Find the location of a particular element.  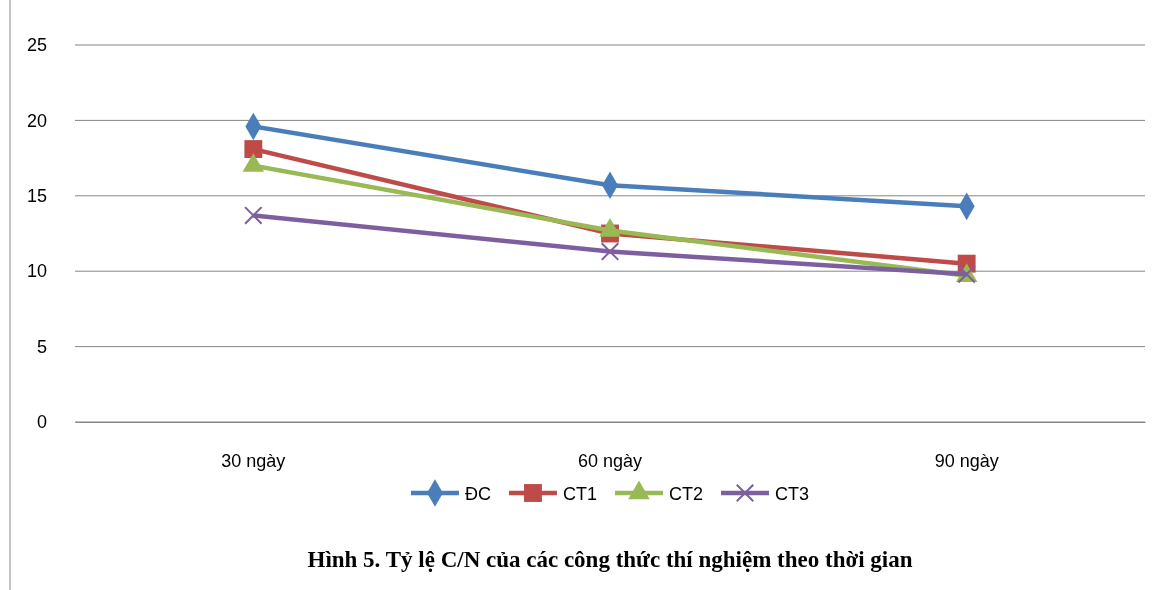

y-tick-label: 5 is located at coordinates (41, 346).